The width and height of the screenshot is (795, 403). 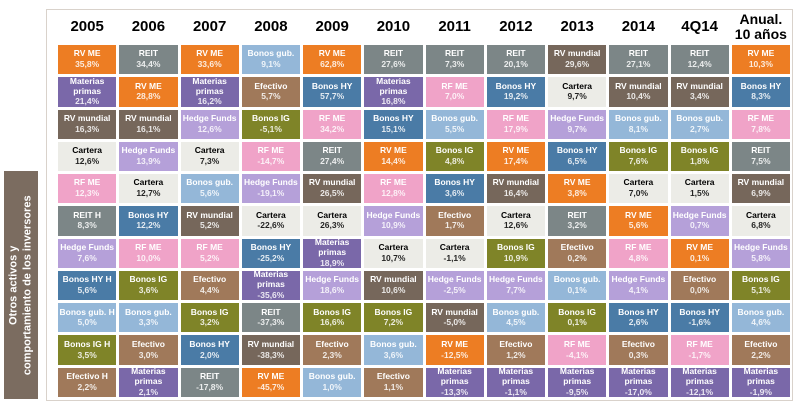 What do you see at coordinates (87, 386) in the screenshot?
I see `asset-value: 2,2%` at bounding box center [87, 386].